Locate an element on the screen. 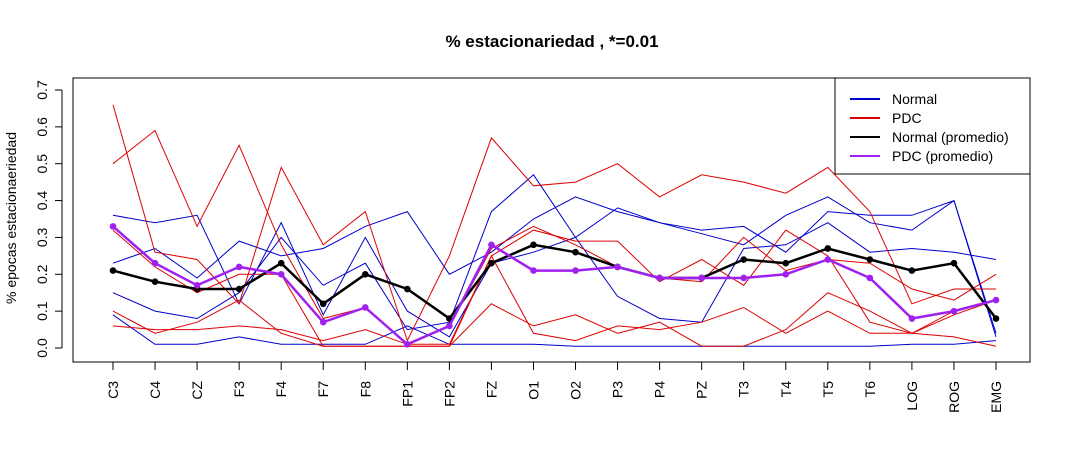 The image size is (1071, 457). legend-label: PDC (promedio) is located at coordinates (942, 156).